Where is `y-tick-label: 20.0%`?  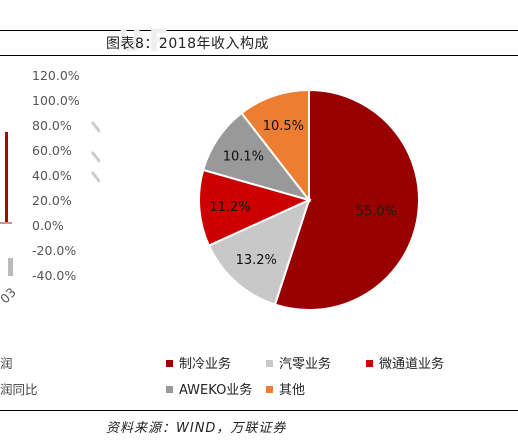
y-tick-label: 20.0% is located at coordinates (52, 200).